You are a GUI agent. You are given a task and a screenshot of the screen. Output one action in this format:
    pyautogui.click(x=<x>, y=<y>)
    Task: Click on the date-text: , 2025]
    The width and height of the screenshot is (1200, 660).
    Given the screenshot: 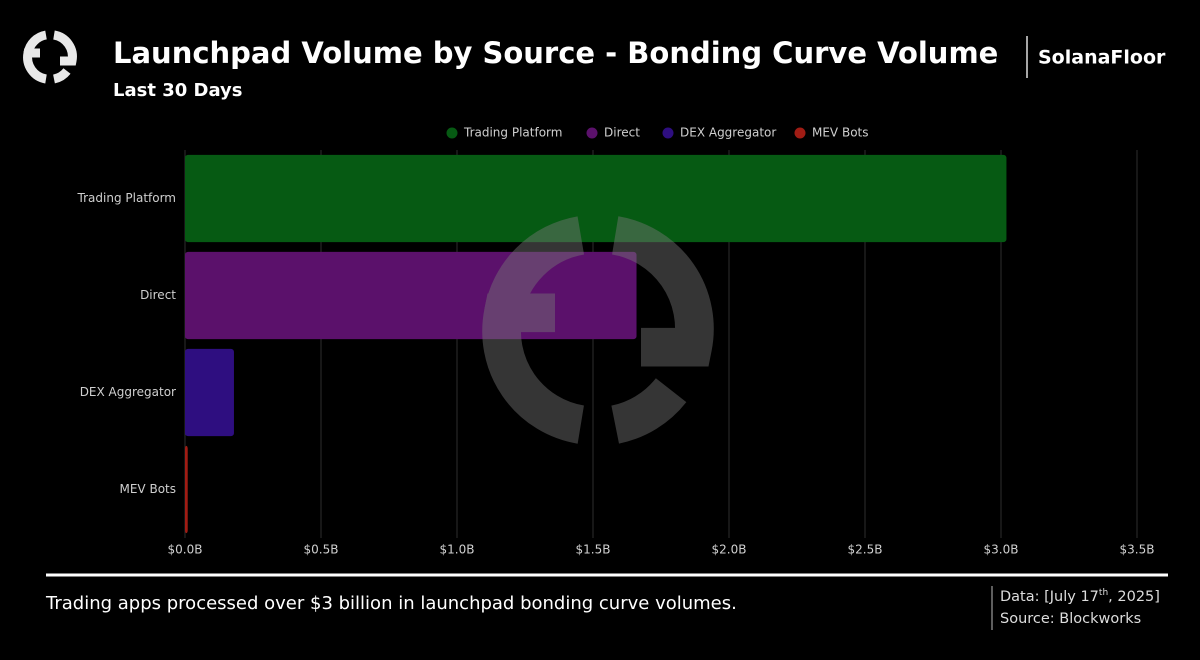 What is the action you would take?
    pyautogui.click(x=1134, y=597)
    